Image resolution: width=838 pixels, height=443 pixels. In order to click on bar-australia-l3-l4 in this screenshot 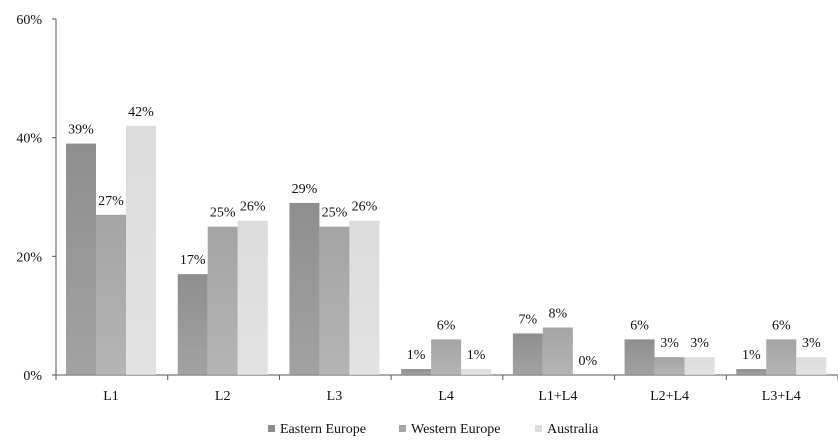, I will do `click(811, 366)`.